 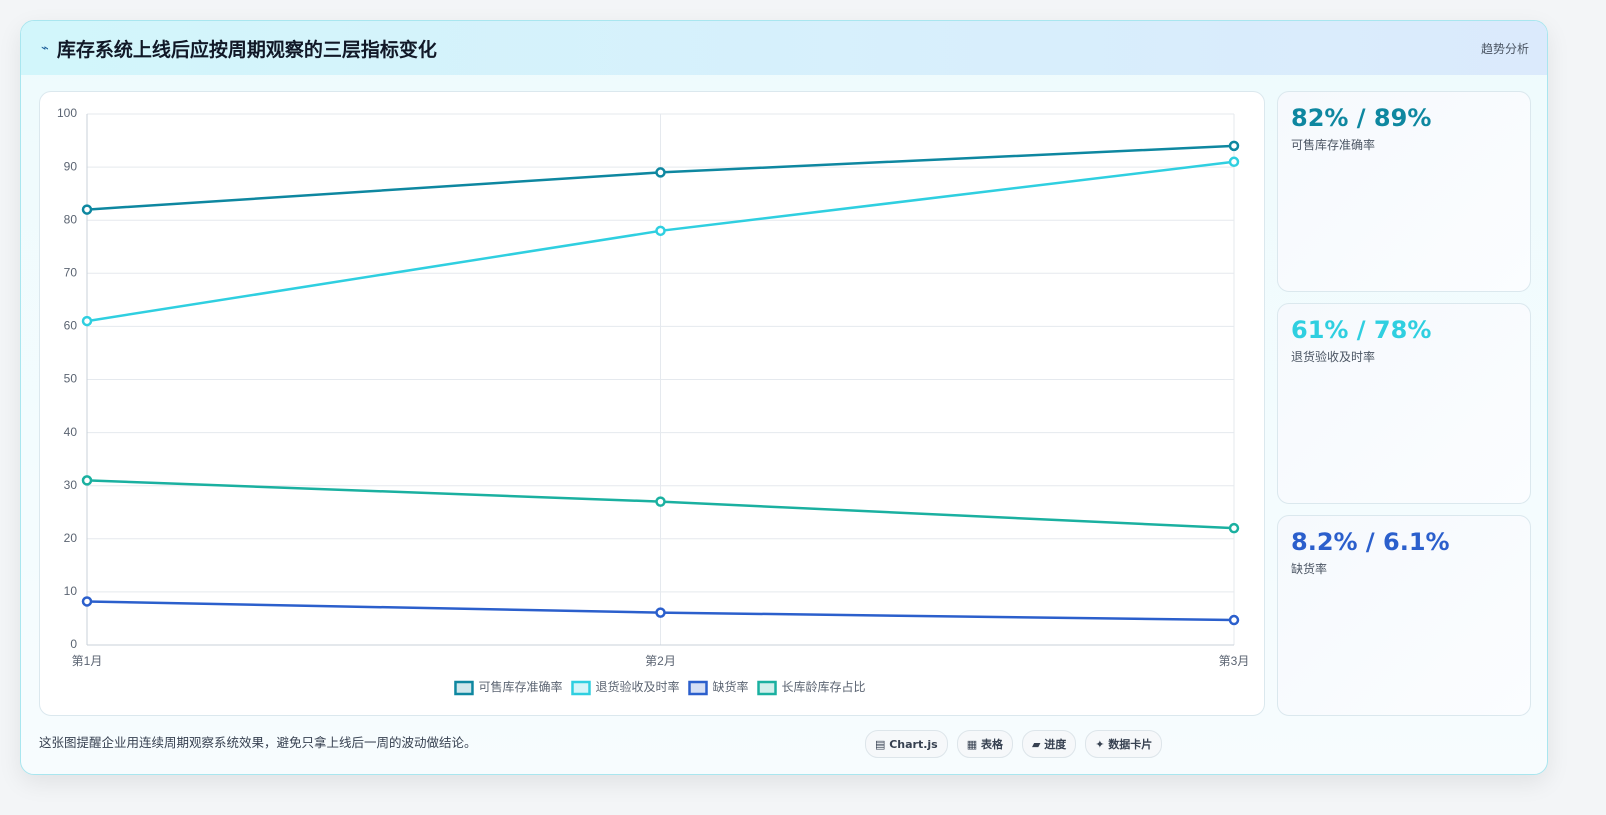 I want to click on y-tick-label: 70, so click(x=71, y=272).